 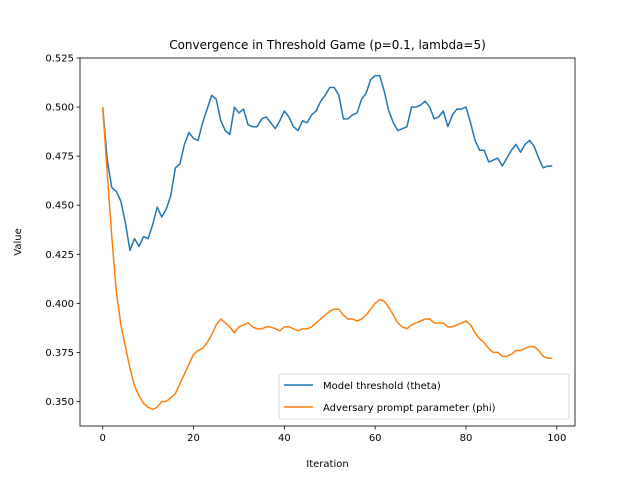 What do you see at coordinates (375, 438) in the screenshot?
I see `x-tick-label: 60` at bounding box center [375, 438].